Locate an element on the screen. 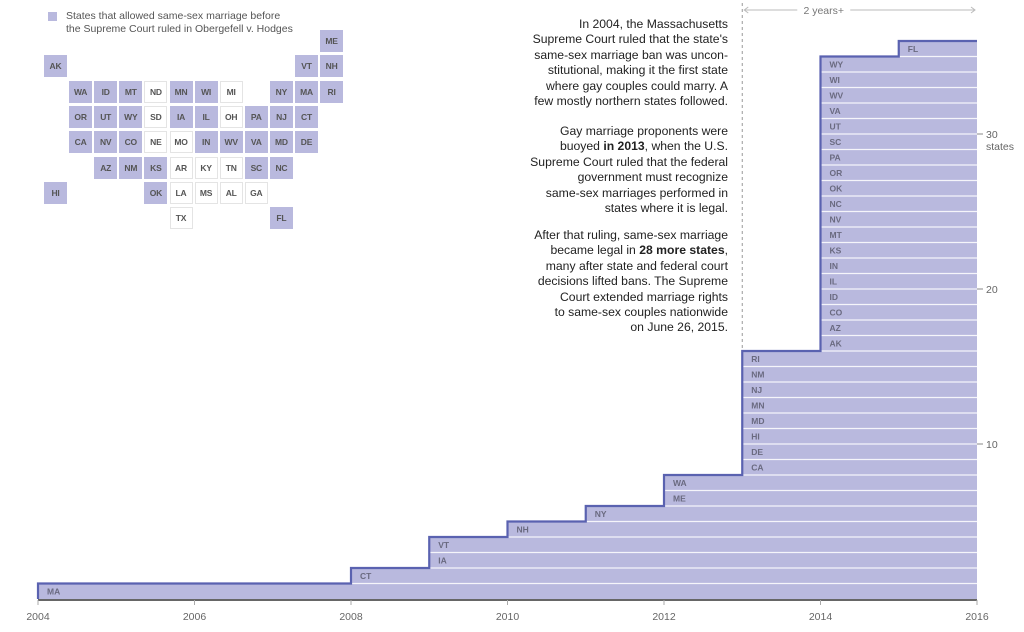 This screenshot has height=632, width=1024. annotation-line: Supreme Court ruled that the state's is located at coordinates (630, 39).